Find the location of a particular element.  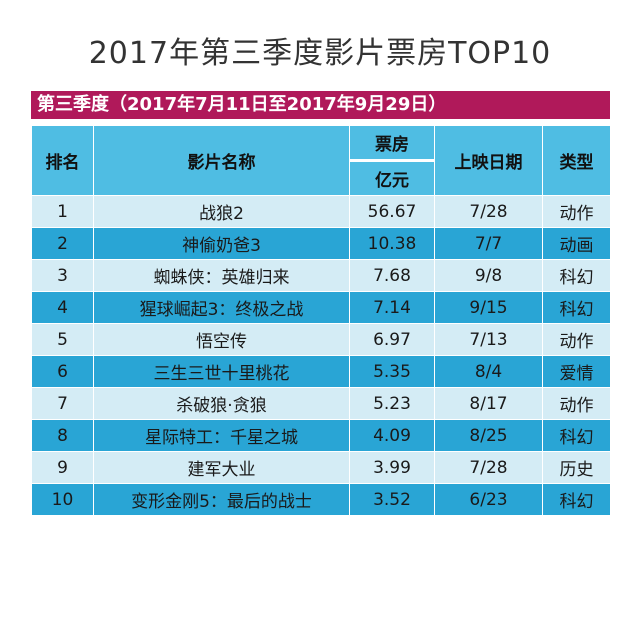

box-office-cell: 3.99 is located at coordinates (392, 467).